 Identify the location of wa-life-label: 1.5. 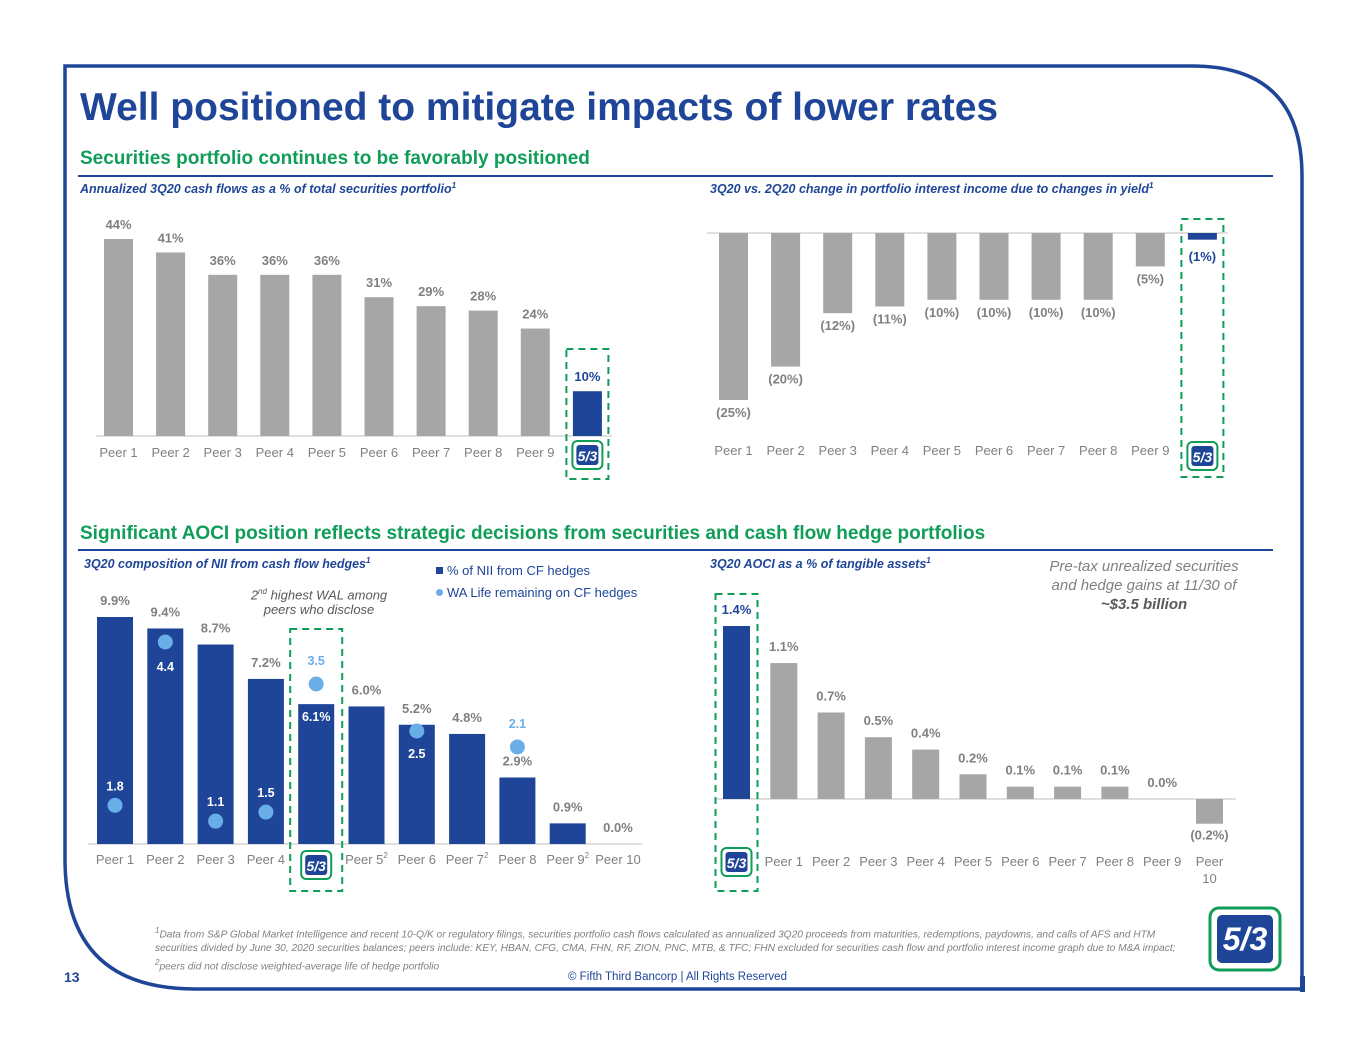
(265, 793).